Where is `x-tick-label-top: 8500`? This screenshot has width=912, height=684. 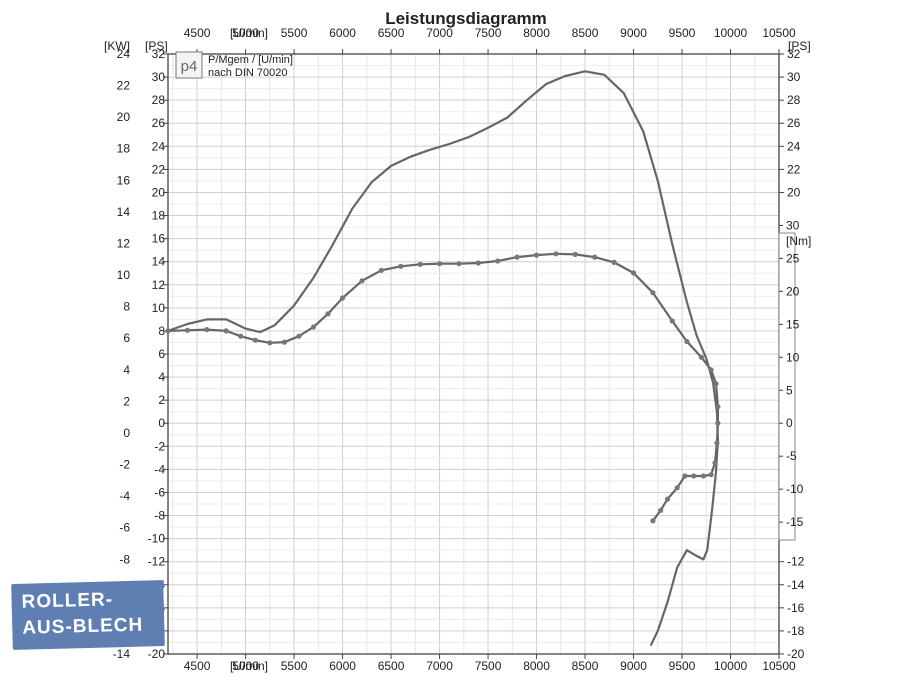 x-tick-label-top: 8500 is located at coordinates (585, 33).